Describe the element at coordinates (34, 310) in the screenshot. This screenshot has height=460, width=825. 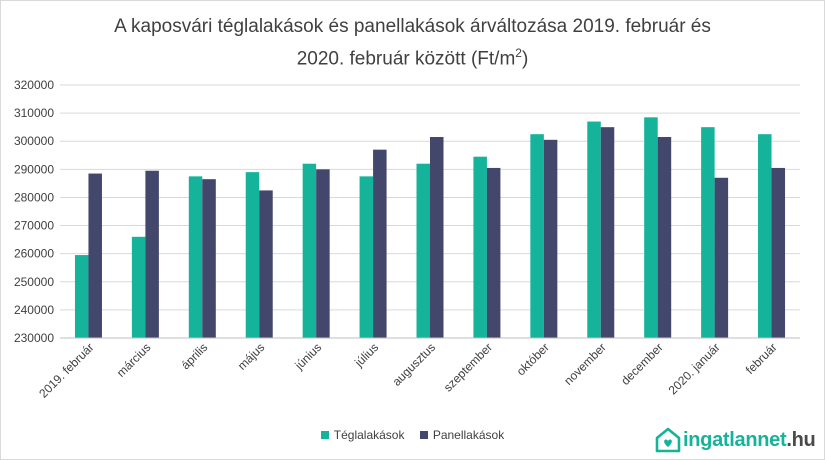
I see `y-tick-label: 240000` at that location.